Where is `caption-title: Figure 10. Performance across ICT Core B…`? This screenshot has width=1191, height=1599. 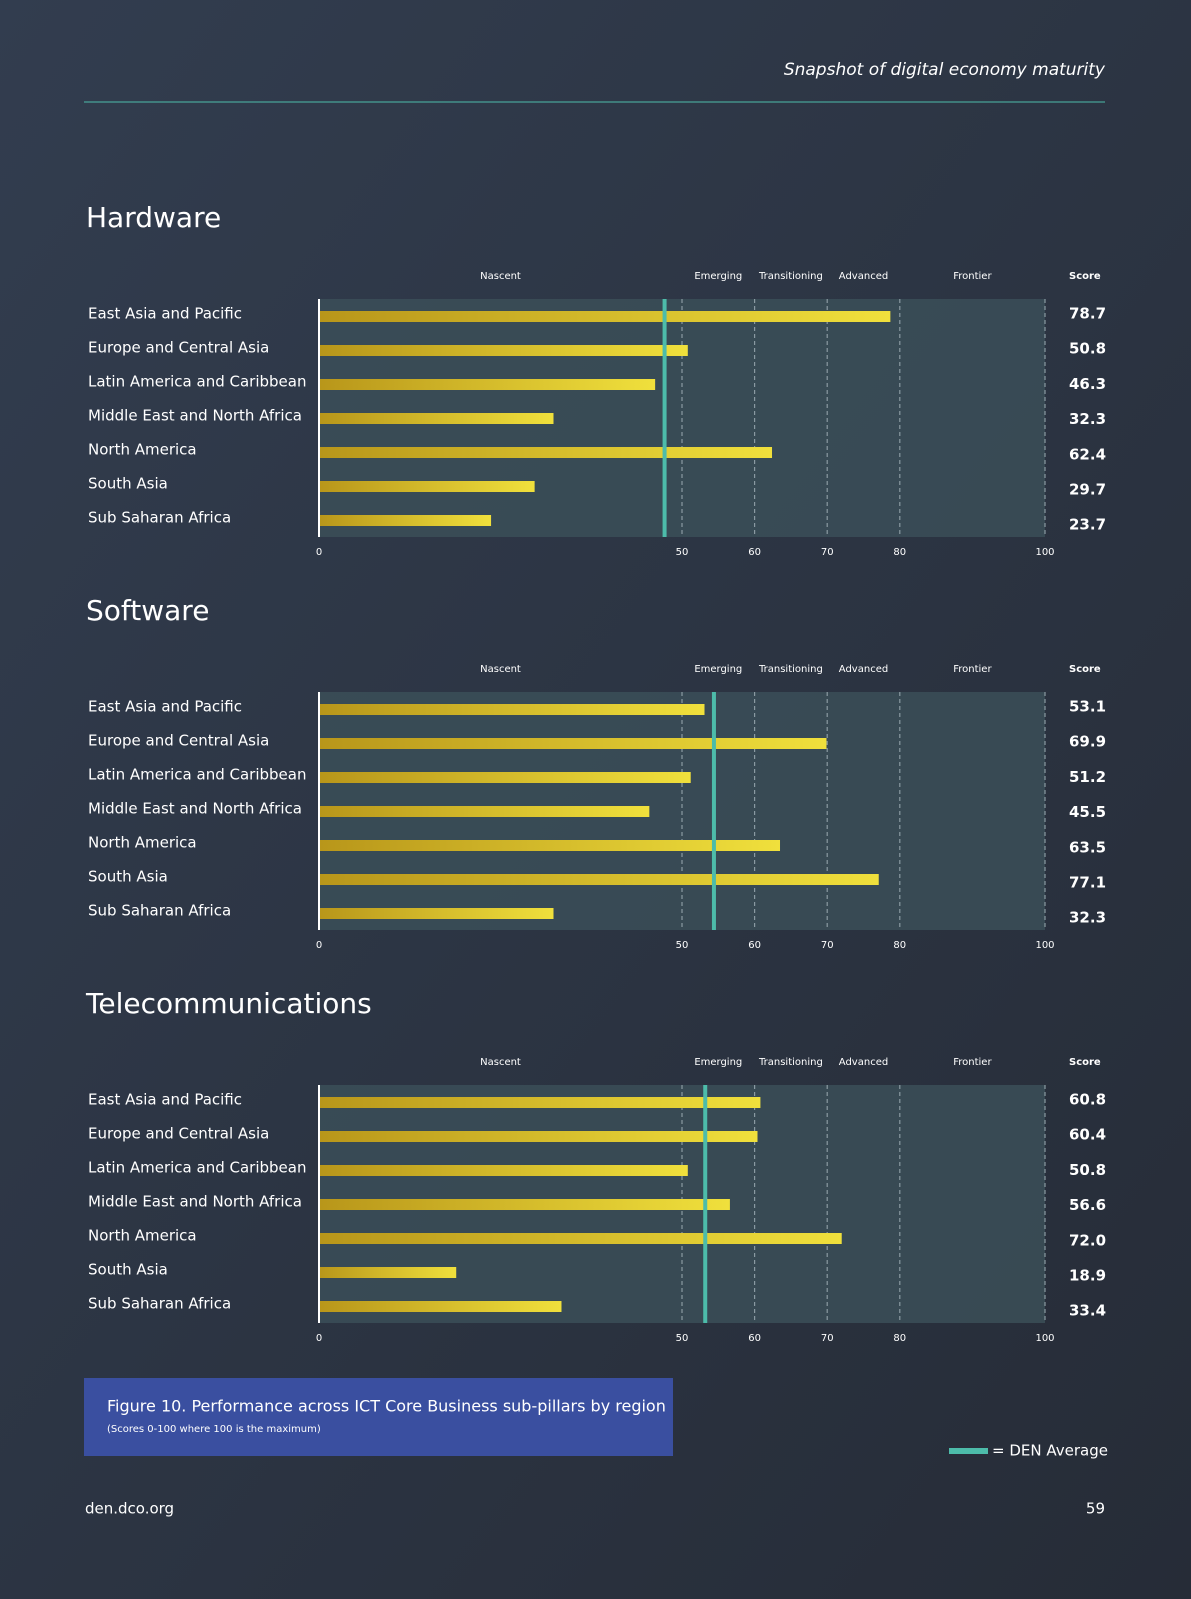 caption-title: Figure 10. Performance across ICT Core B… is located at coordinates (386, 1406).